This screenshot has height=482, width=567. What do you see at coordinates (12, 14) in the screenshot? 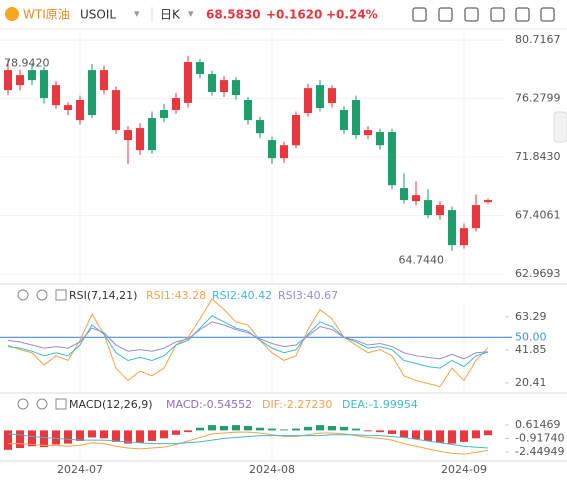
I see `symbol-icon` at bounding box center [12, 14].